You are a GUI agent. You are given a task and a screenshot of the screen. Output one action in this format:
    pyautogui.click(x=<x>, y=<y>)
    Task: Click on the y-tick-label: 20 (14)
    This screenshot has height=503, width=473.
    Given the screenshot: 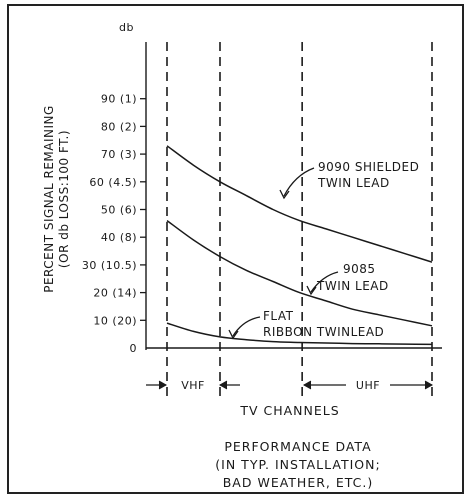 What is the action you would take?
    pyautogui.click(x=115, y=293)
    